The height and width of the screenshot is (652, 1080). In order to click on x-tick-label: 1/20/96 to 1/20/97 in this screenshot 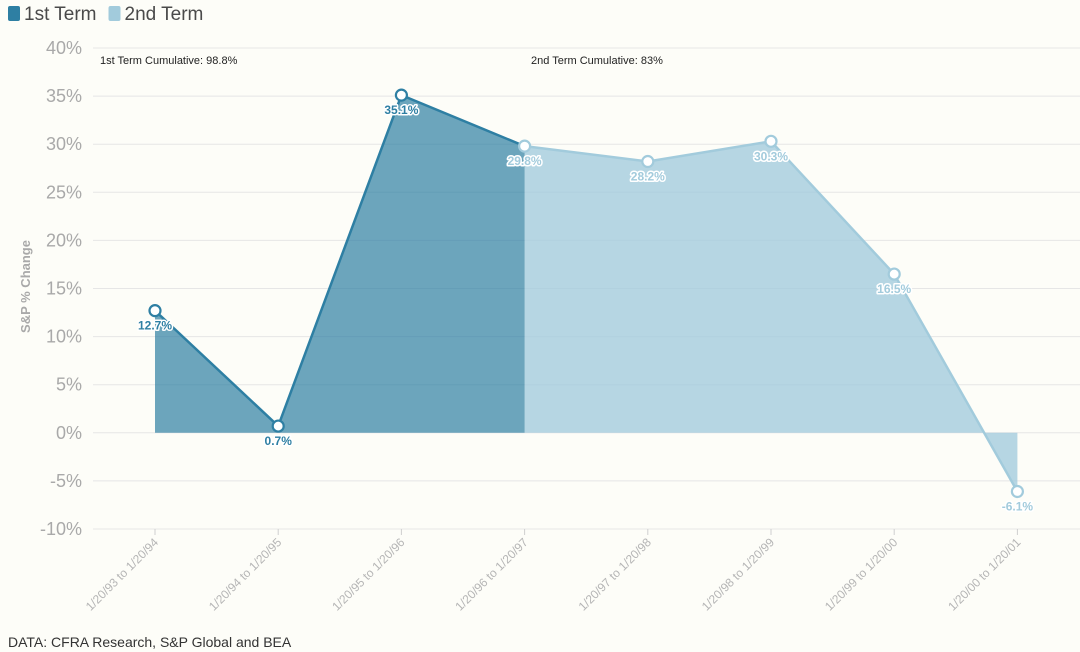, I will do `click(491, 574)`.